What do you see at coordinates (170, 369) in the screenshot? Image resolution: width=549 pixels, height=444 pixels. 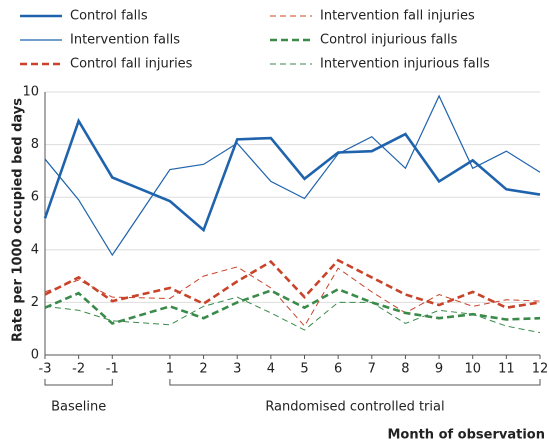 I see `x-tick-label: 1` at bounding box center [170, 369].